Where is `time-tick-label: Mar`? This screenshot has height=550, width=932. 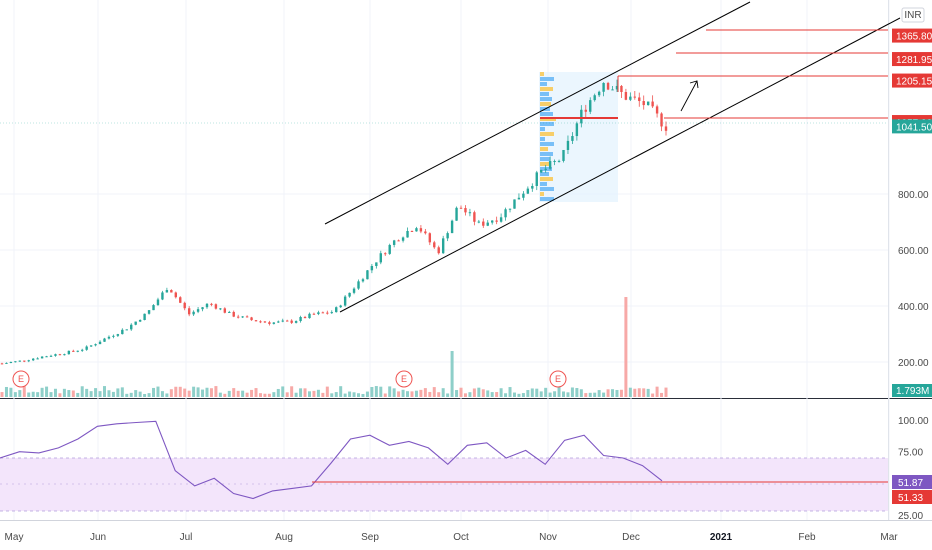 time-tick-label: Mar is located at coordinates (889, 537).